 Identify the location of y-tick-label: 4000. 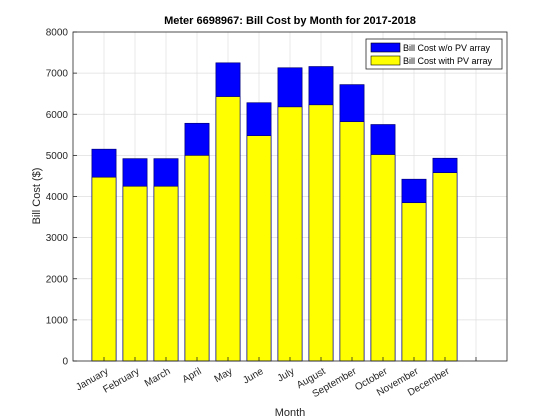
(57, 197).